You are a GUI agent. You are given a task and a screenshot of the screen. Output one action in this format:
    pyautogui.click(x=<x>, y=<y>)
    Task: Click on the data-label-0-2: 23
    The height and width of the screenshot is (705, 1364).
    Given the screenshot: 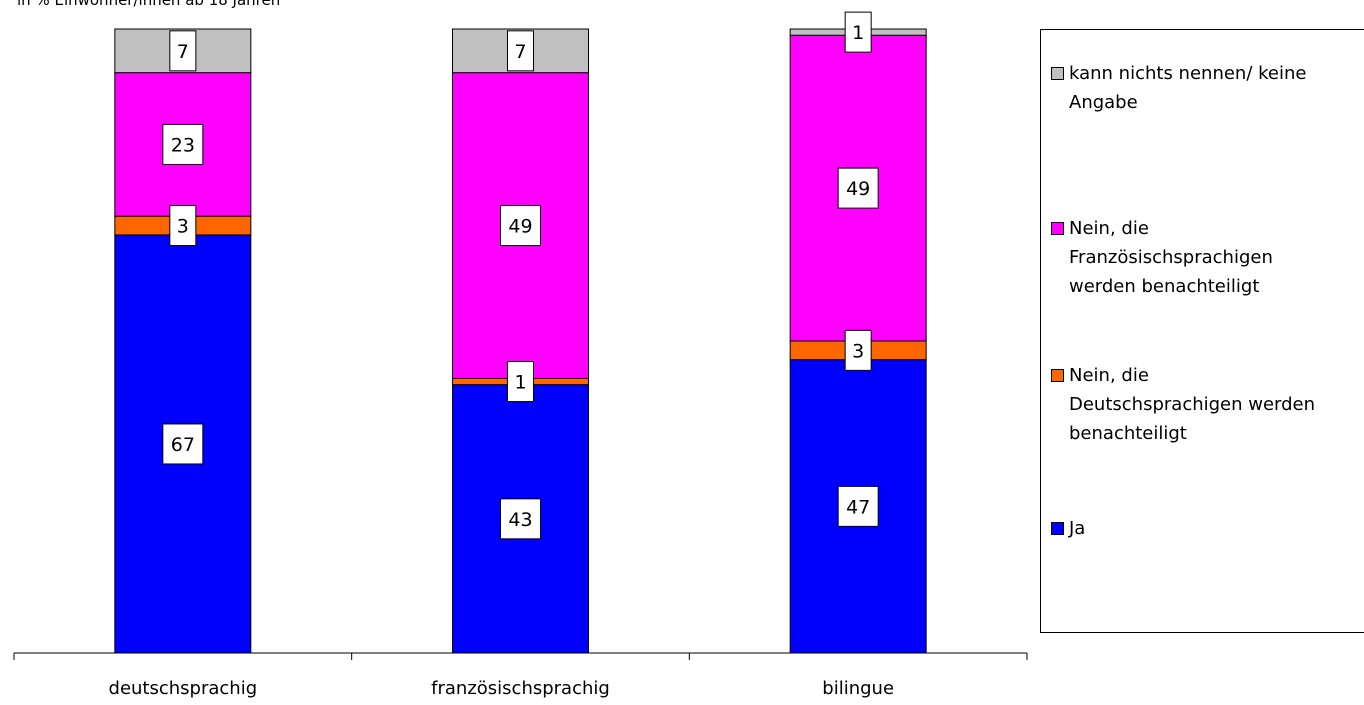 What is the action you would take?
    pyautogui.click(x=183, y=145)
    